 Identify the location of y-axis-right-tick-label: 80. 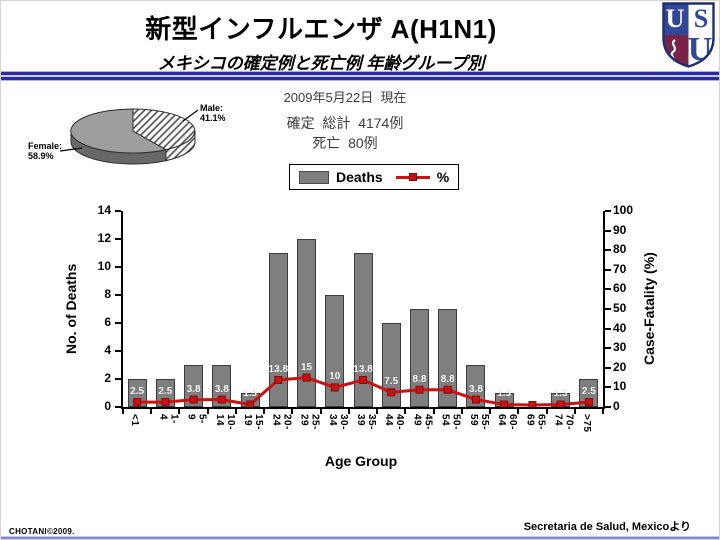
(620, 249).